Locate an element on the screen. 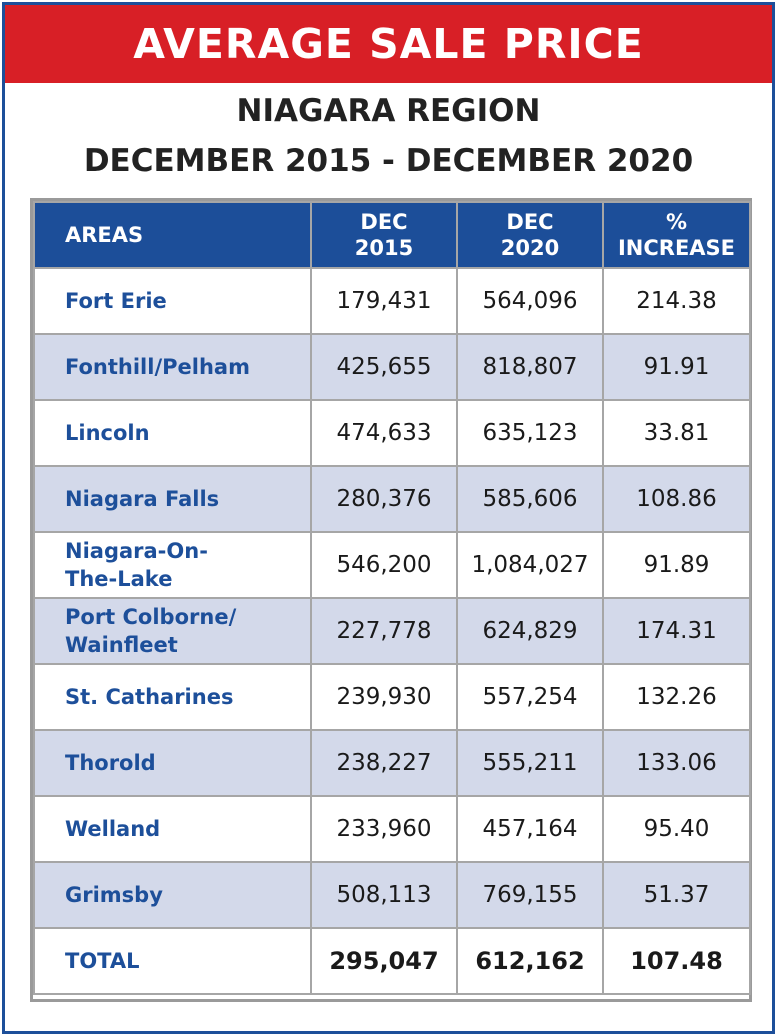  subtitle-region: NIAGARA REGION is located at coordinates (388, 111).